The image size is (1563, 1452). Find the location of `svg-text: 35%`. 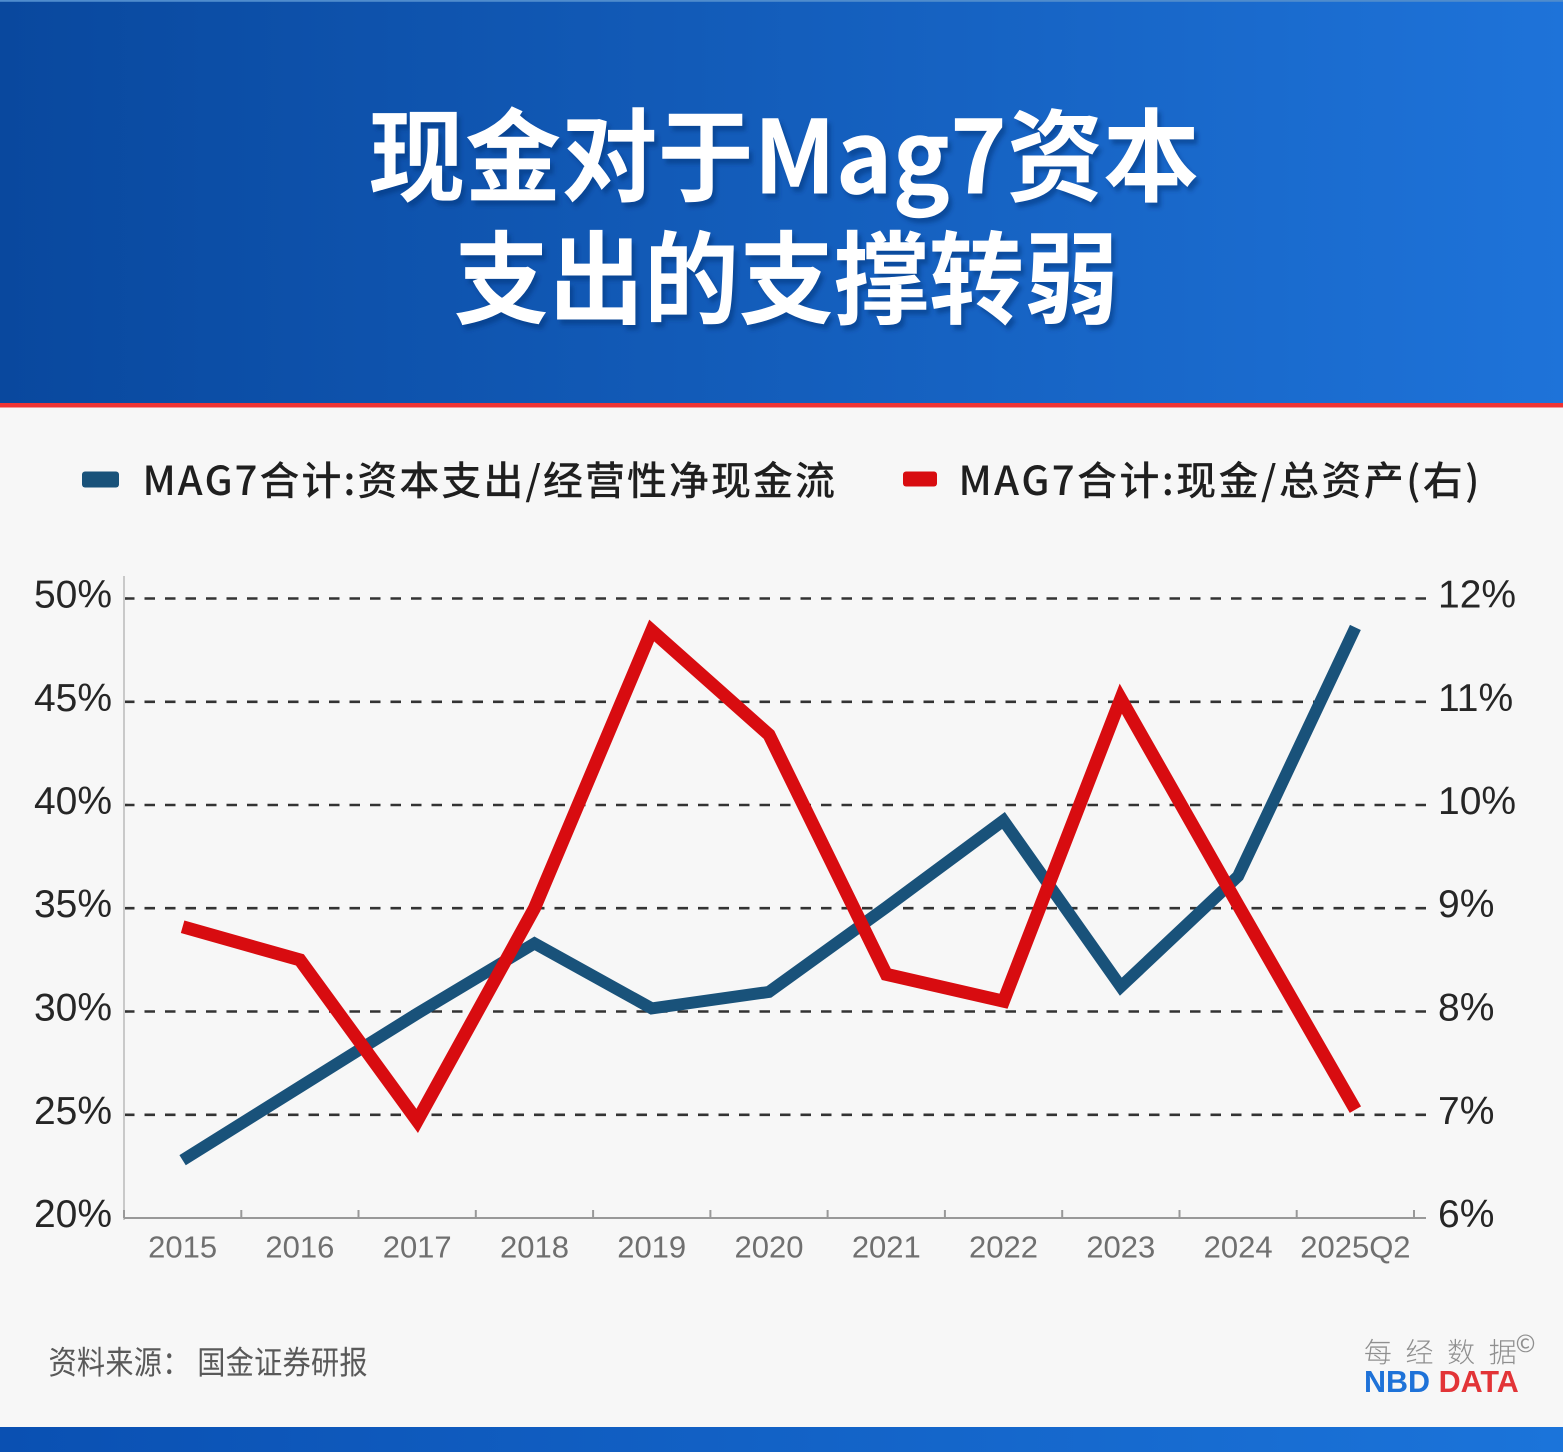

svg-text: 35% is located at coordinates (73, 904).